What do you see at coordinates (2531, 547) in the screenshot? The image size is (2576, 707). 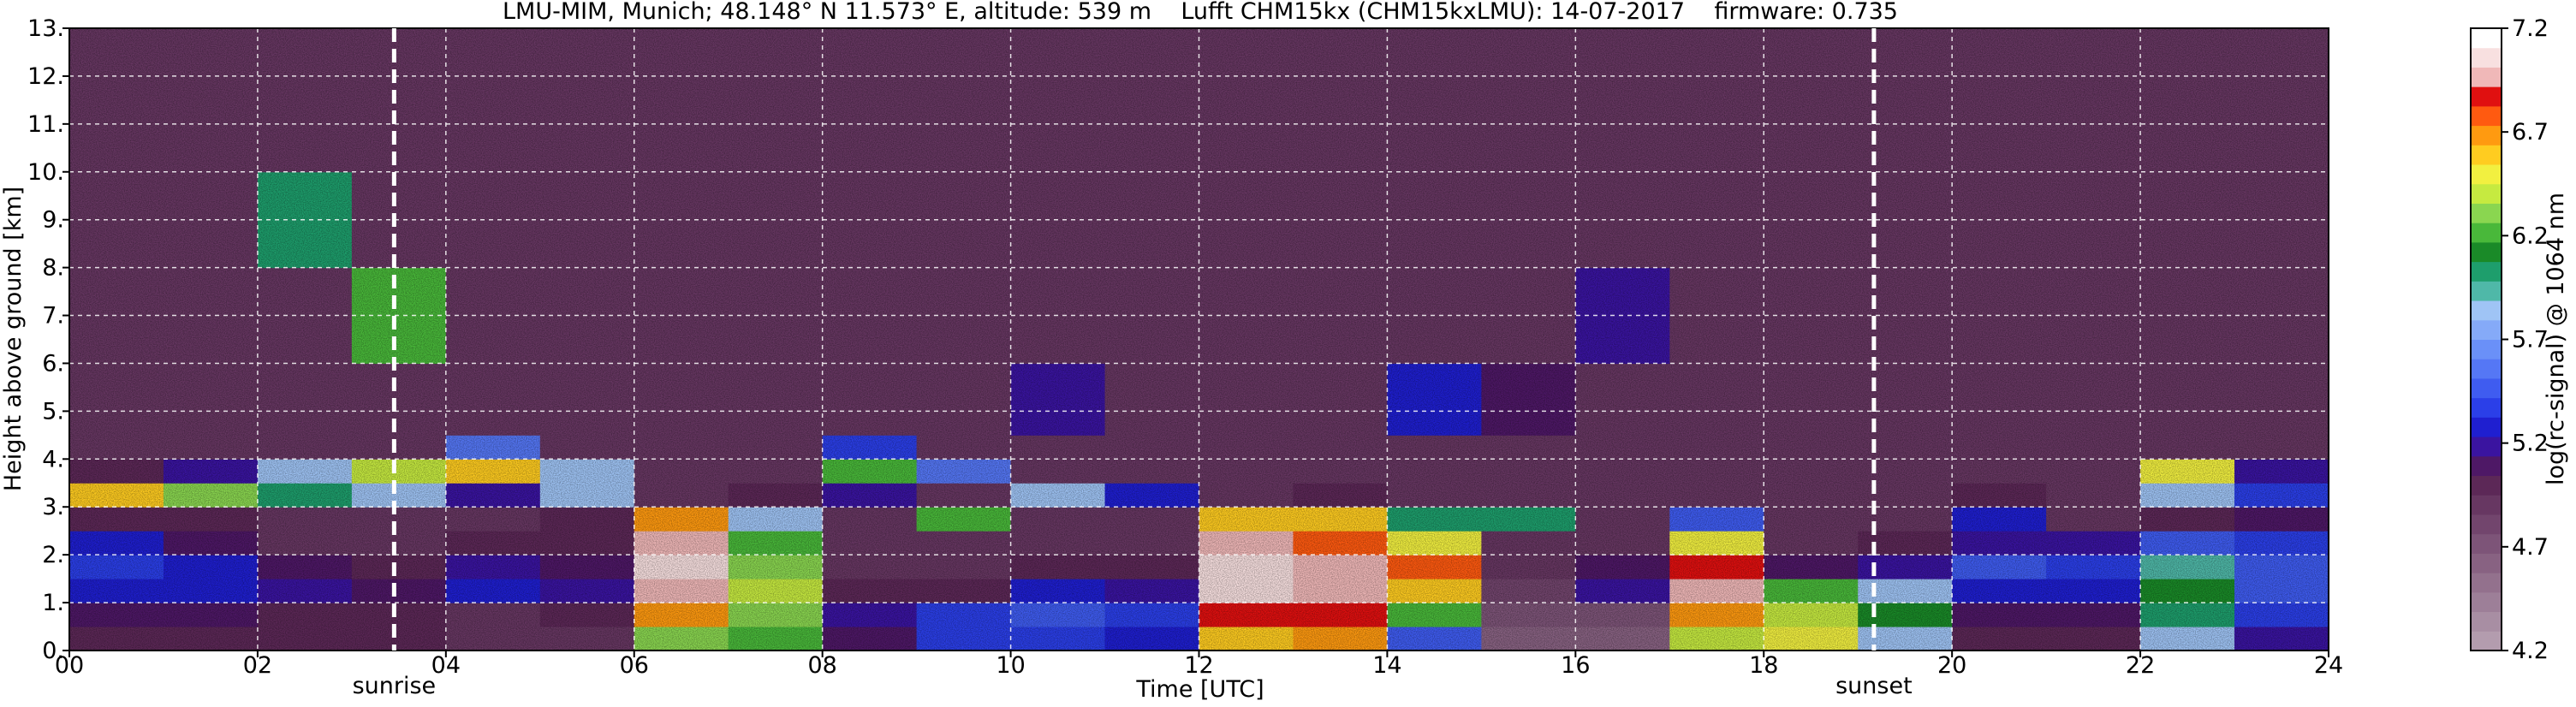 I see `colorbar-tick-label: 4.7` at bounding box center [2531, 547].